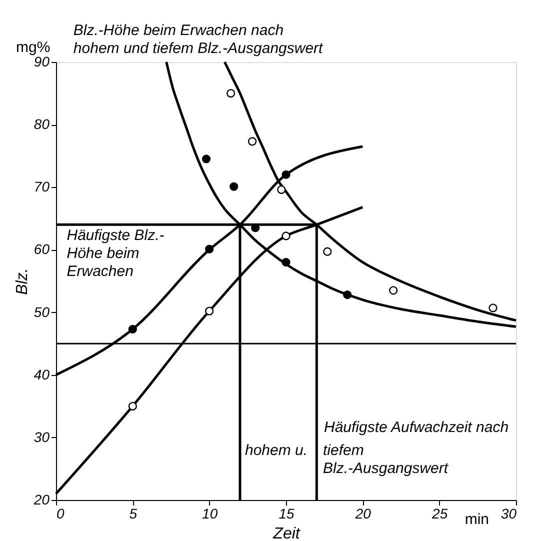 The height and width of the screenshot is (541, 553). Describe the element at coordinates (508, 514) in the screenshot. I see `x-tick-label: 30` at that location.